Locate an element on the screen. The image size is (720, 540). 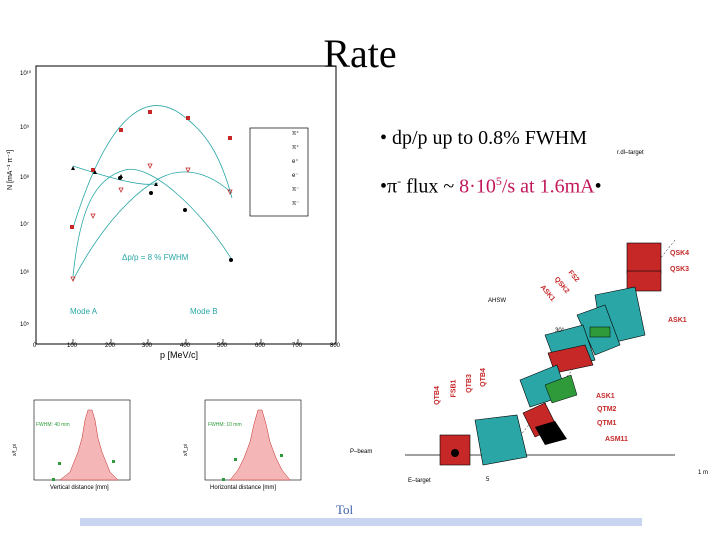
legend-item-3: e⁺ is located at coordinates (295, 162).